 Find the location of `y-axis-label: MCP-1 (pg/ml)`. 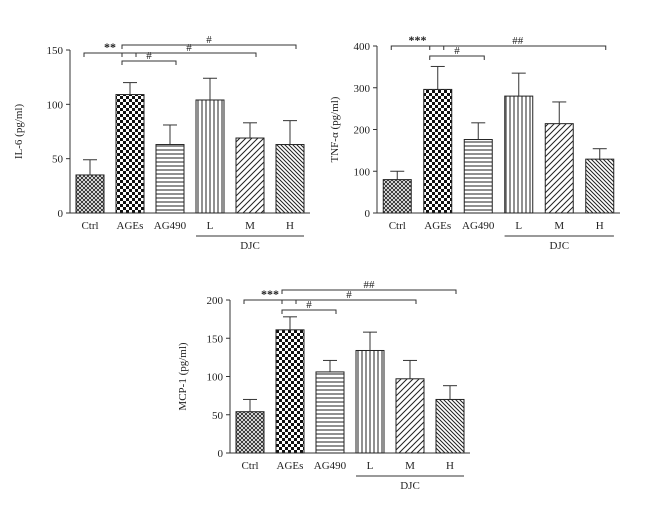

y-axis-label: MCP-1 (pg/ml) is located at coordinates (183, 376).